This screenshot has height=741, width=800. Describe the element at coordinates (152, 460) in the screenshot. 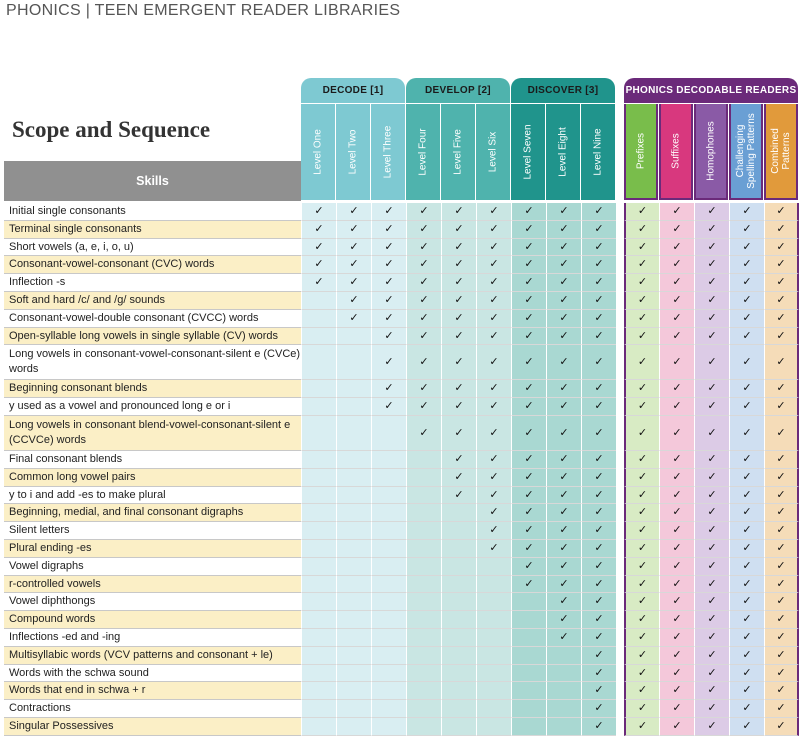

I see `skill-label: Final consonant blends` at that location.